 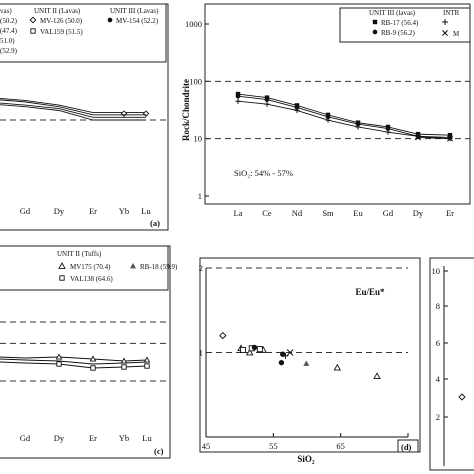 I want to click on panel-a-legend-marker-diamond, so click(x=33, y=20).